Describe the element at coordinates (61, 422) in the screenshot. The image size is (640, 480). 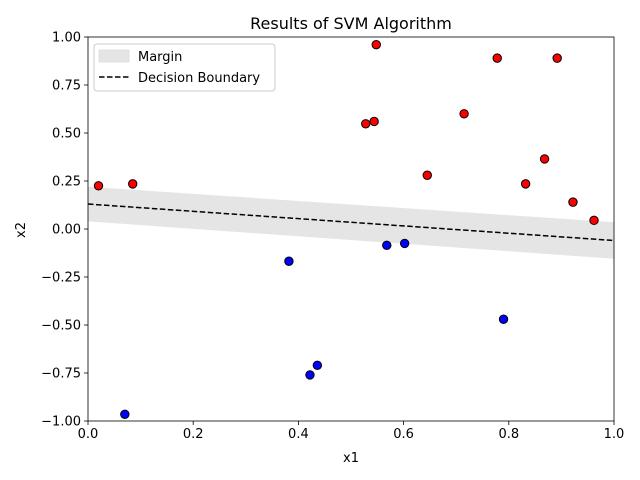
I see `y-tick-label: −1.00` at that location.